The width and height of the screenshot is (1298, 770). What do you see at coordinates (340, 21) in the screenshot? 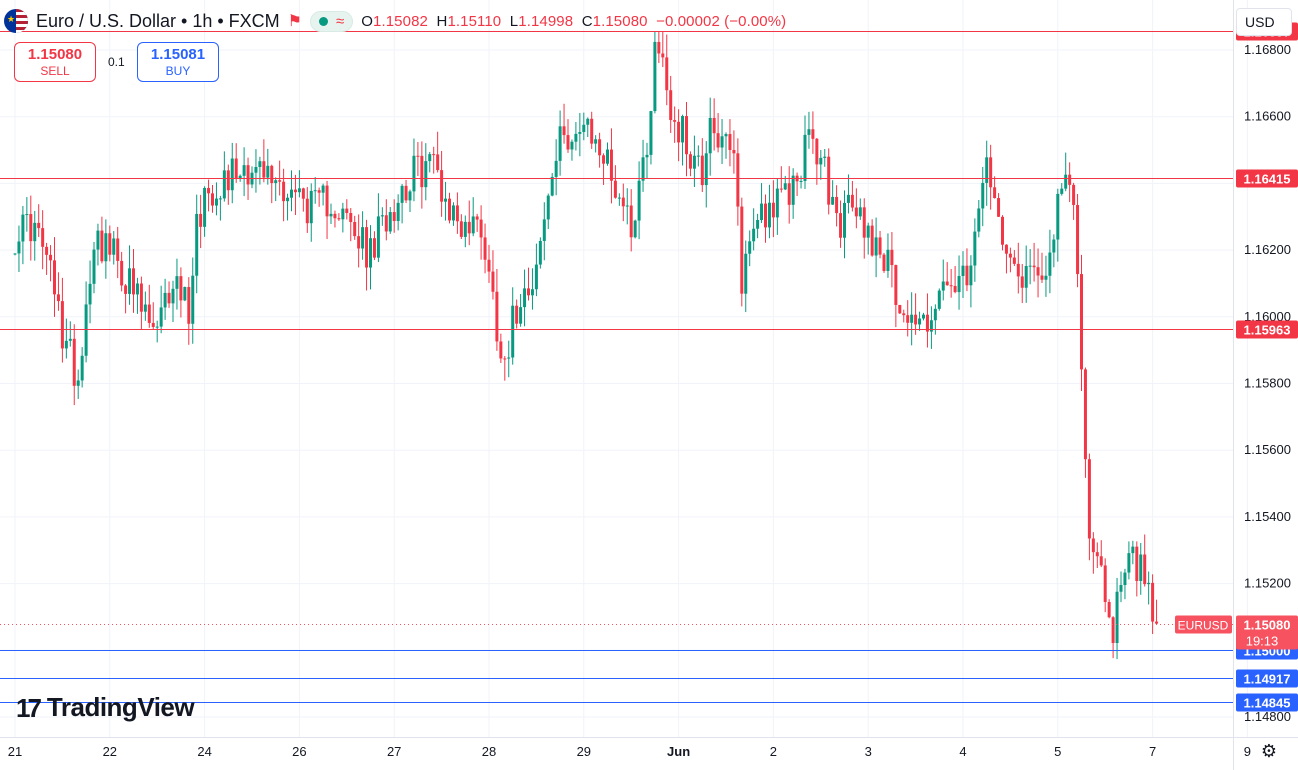
I see `indicator-wave-icon: ≈` at bounding box center [340, 21].